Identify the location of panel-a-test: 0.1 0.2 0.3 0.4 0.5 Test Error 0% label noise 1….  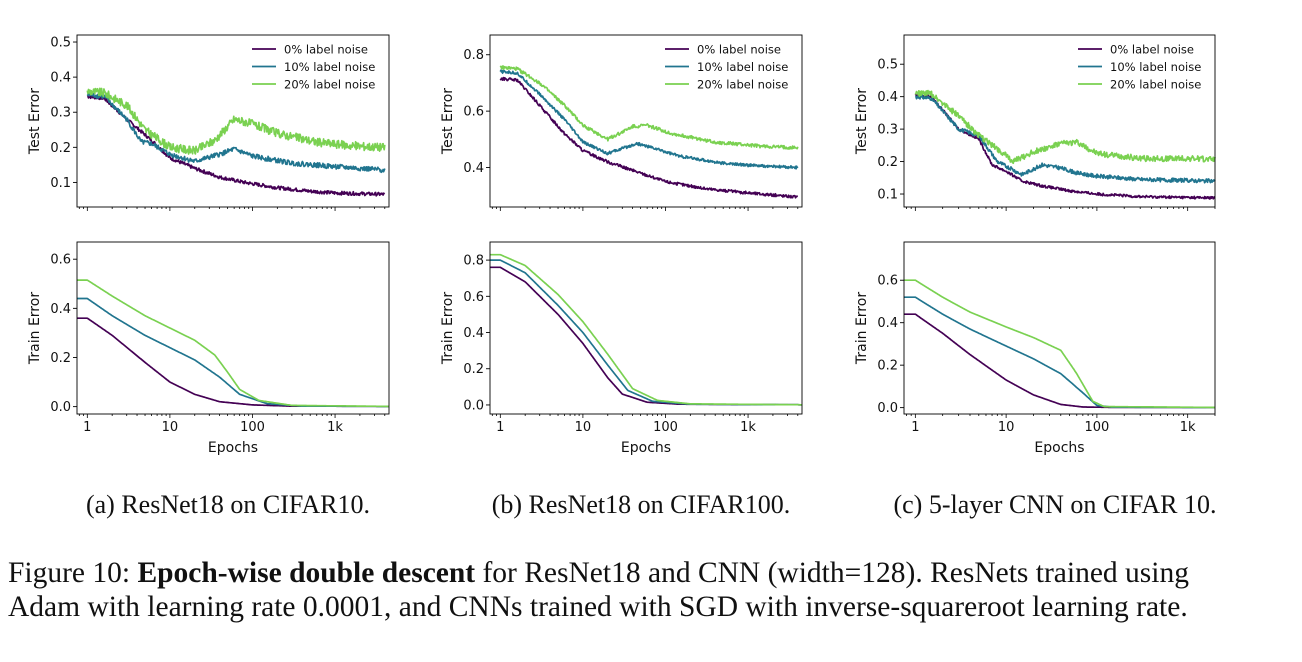
(208, 123).